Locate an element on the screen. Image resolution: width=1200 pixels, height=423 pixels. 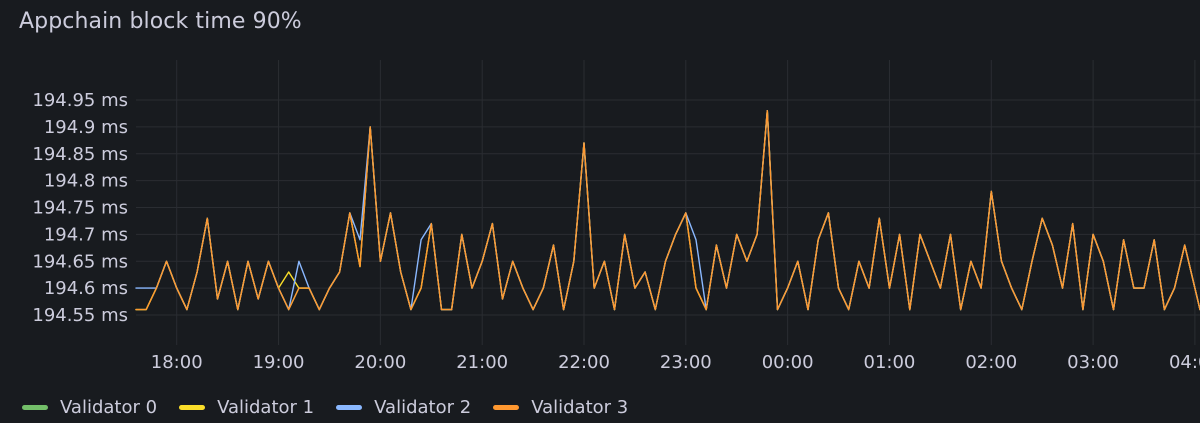
legend-label: Validator 2 is located at coordinates (423, 407).